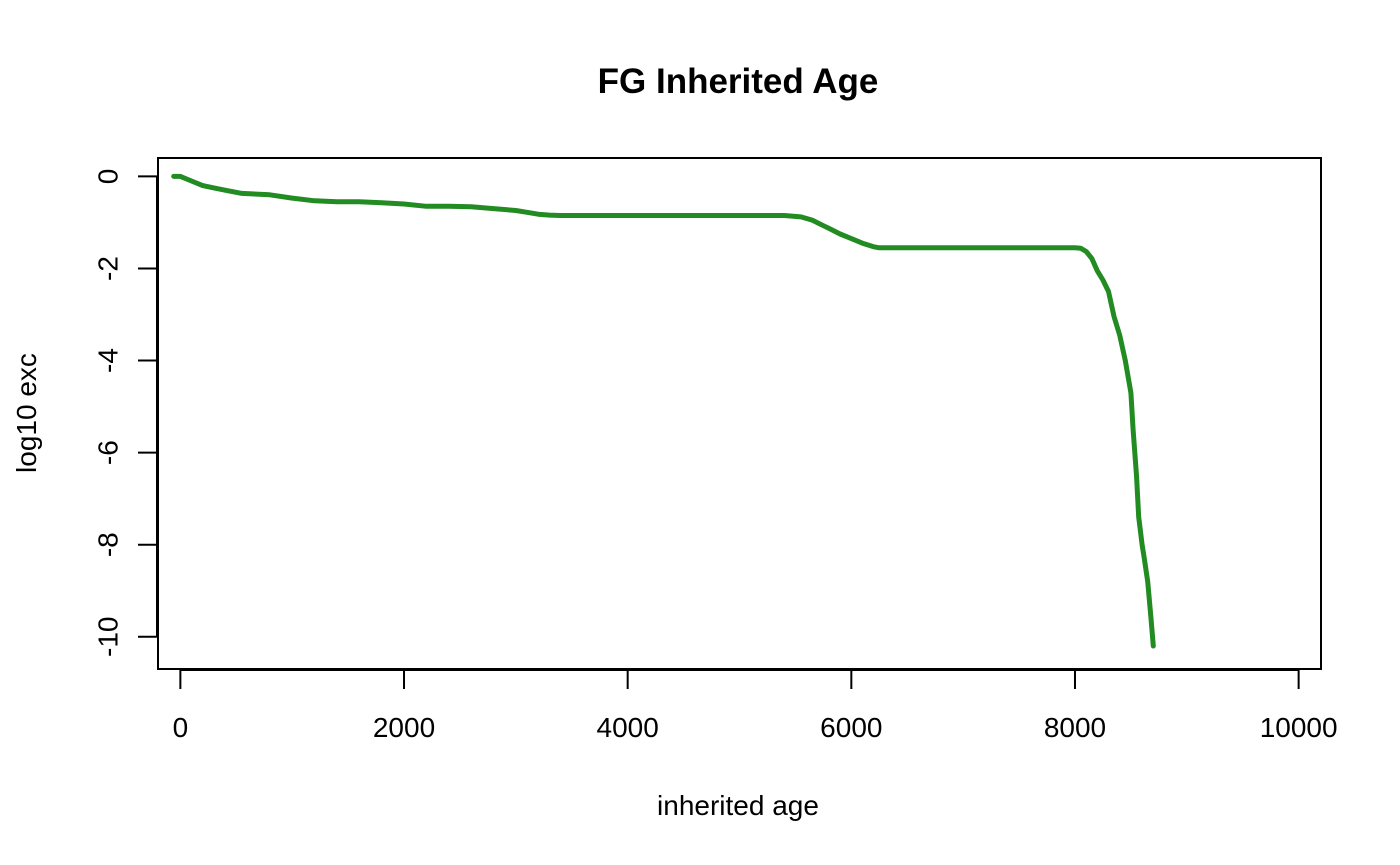  I want to click on y-tick-label: -2, so click(108, 268).